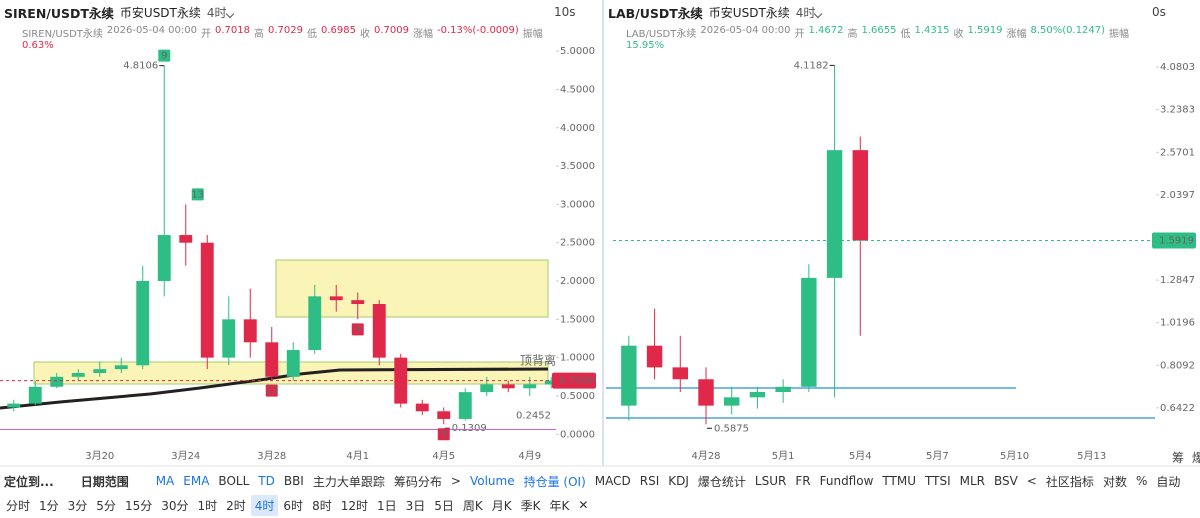 The width and height of the screenshot is (1200, 518). What do you see at coordinates (1177, 365) in the screenshot?
I see `y-tick-label: 0.8092` at bounding box center [1177, 365].